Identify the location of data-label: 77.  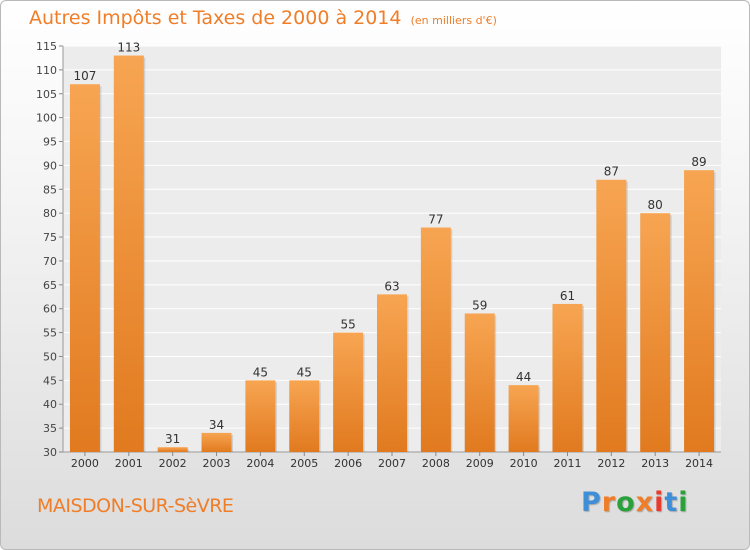
(435, 220).